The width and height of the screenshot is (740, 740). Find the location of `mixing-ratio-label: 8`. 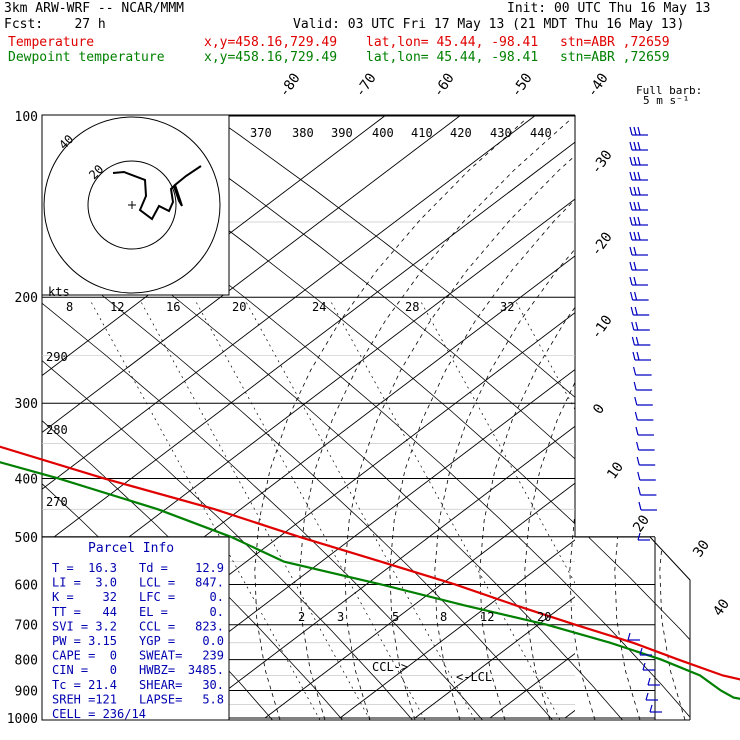

mixing-ratio-label: 8 is located at coordinates (443, 617).